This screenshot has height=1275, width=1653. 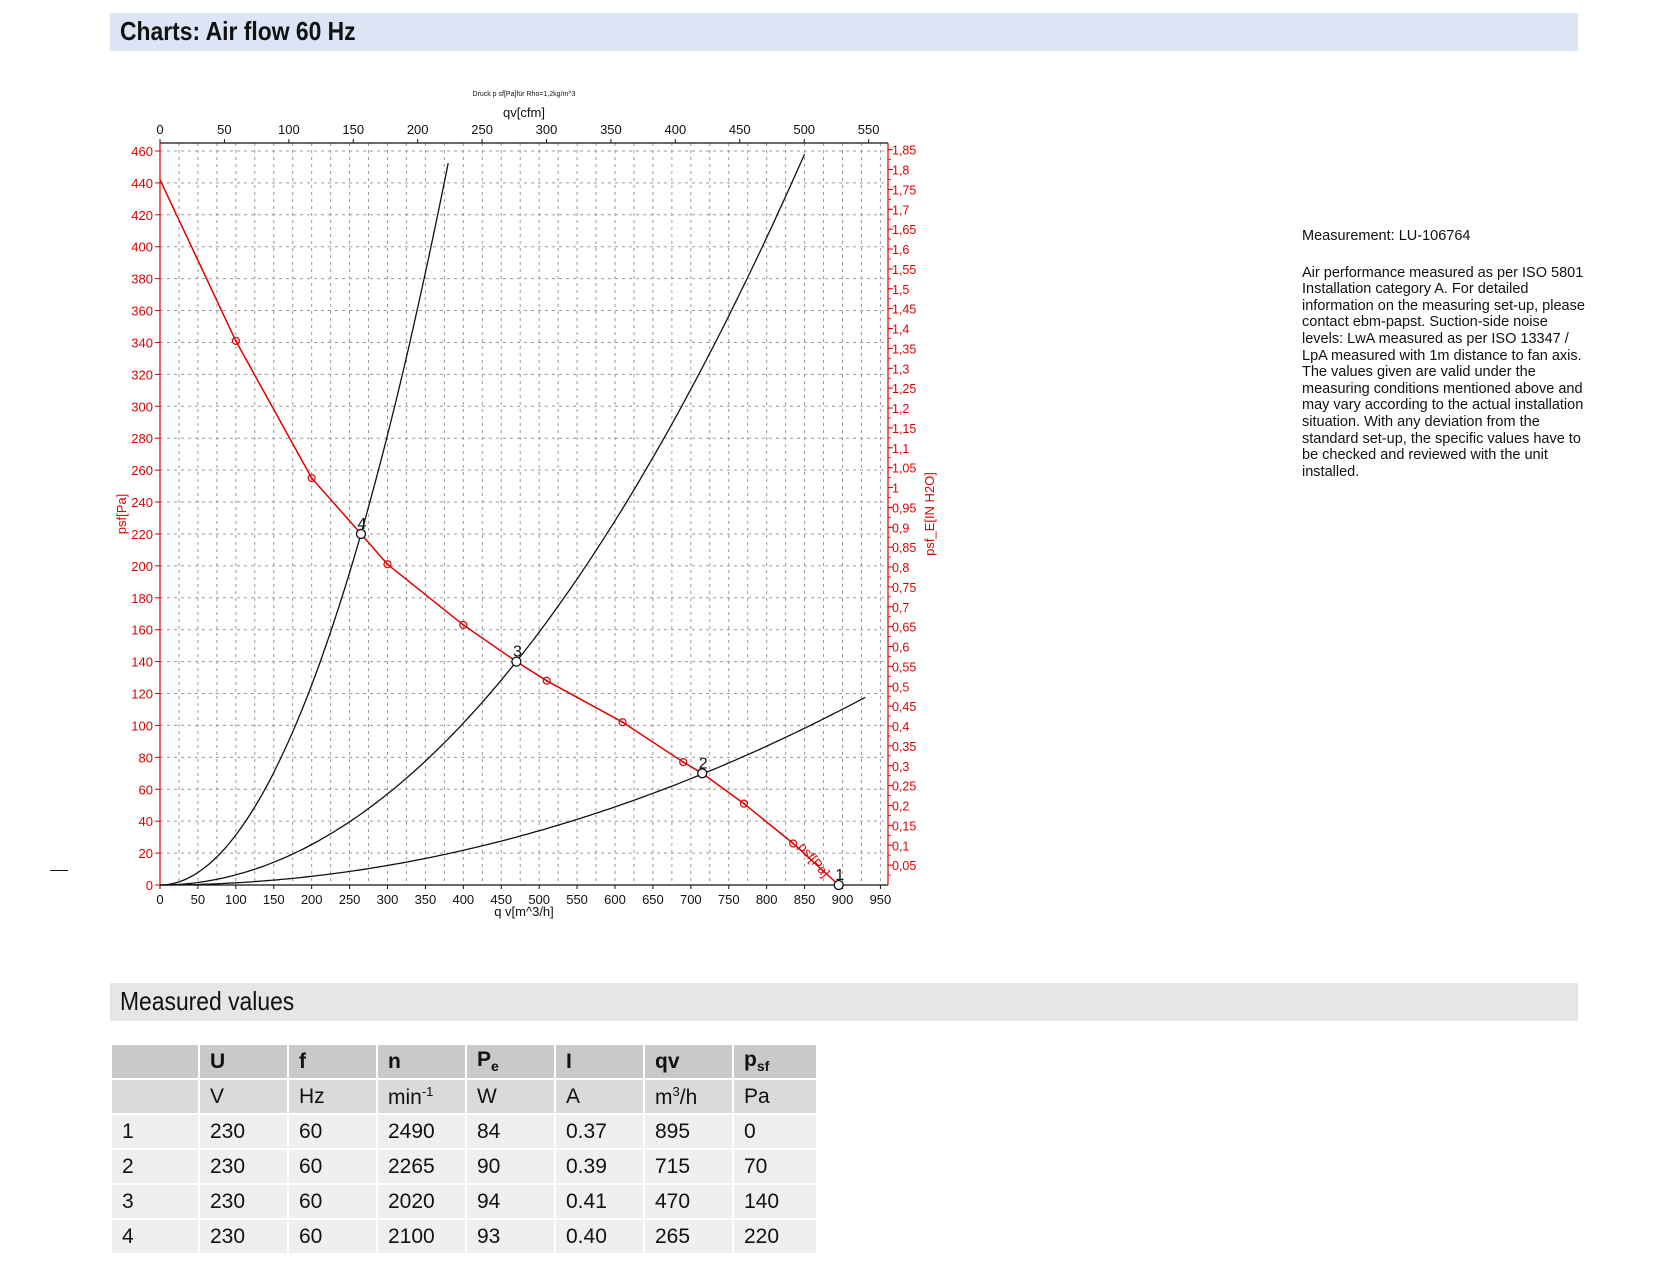 What do you see at coordinates (501, 899) in the screenshot?
I see `x-tick-label: 450` at bounding box center [501, 899].